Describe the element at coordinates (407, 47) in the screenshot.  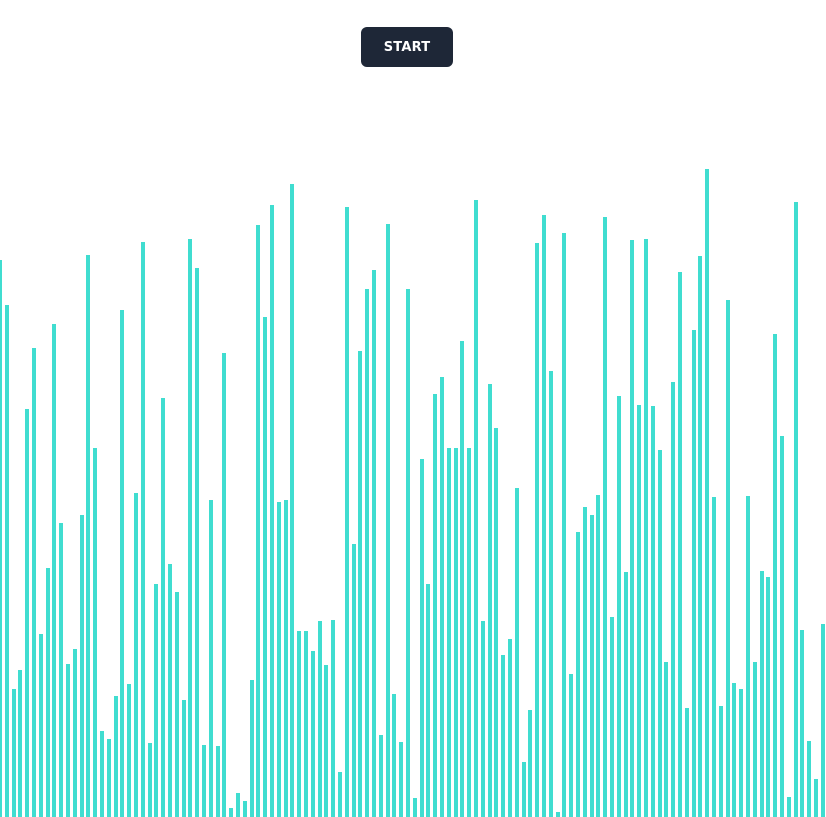
I see `start-button: START` at that location.